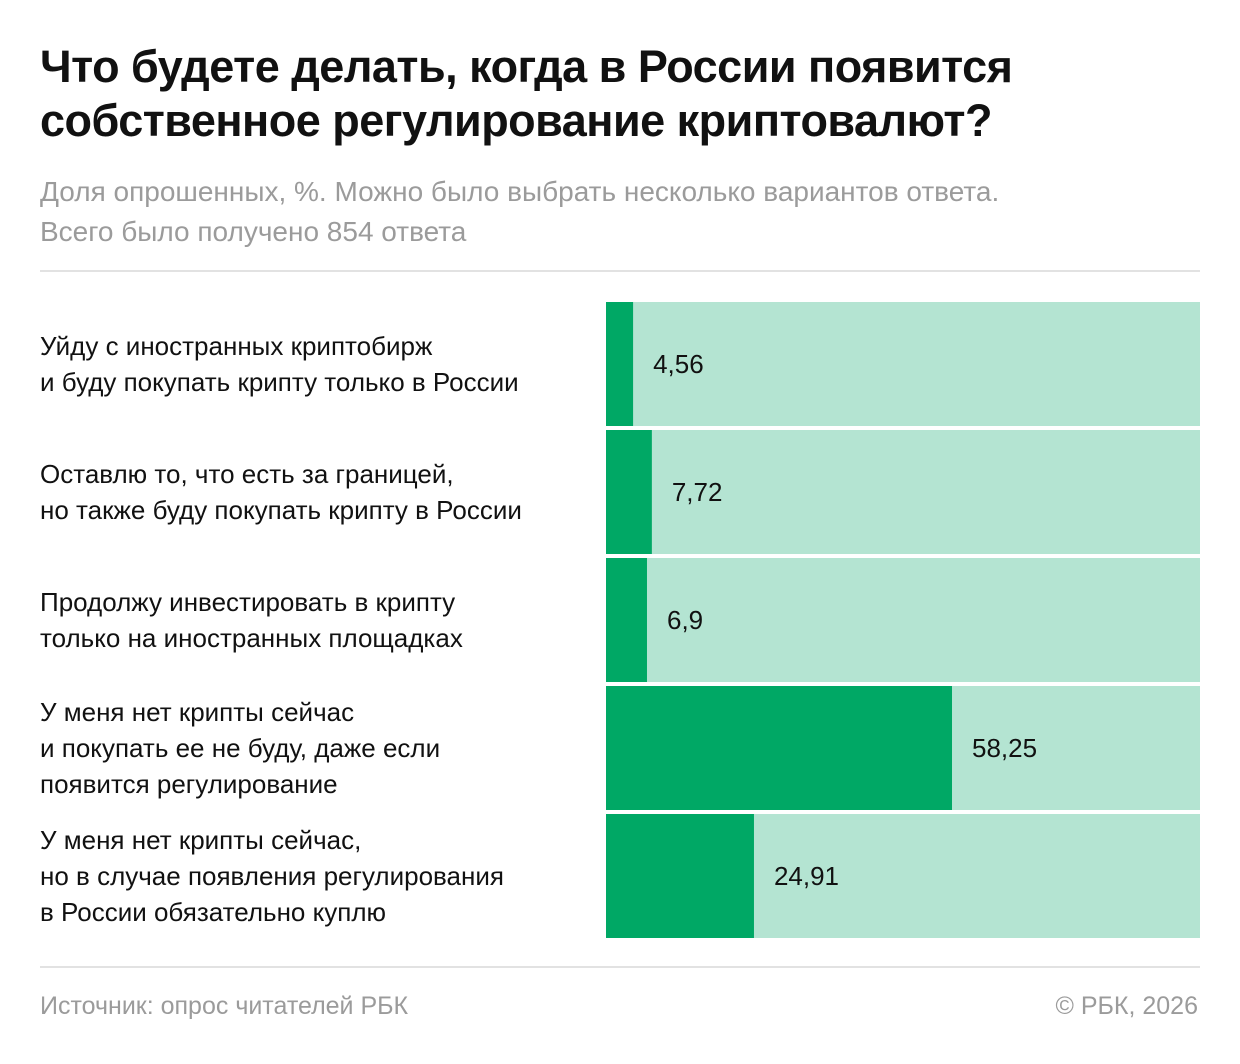 The image size is (1240, 1064). I want to click on source-note: Источник: опрос читателей РБК, so click(224, 1006).